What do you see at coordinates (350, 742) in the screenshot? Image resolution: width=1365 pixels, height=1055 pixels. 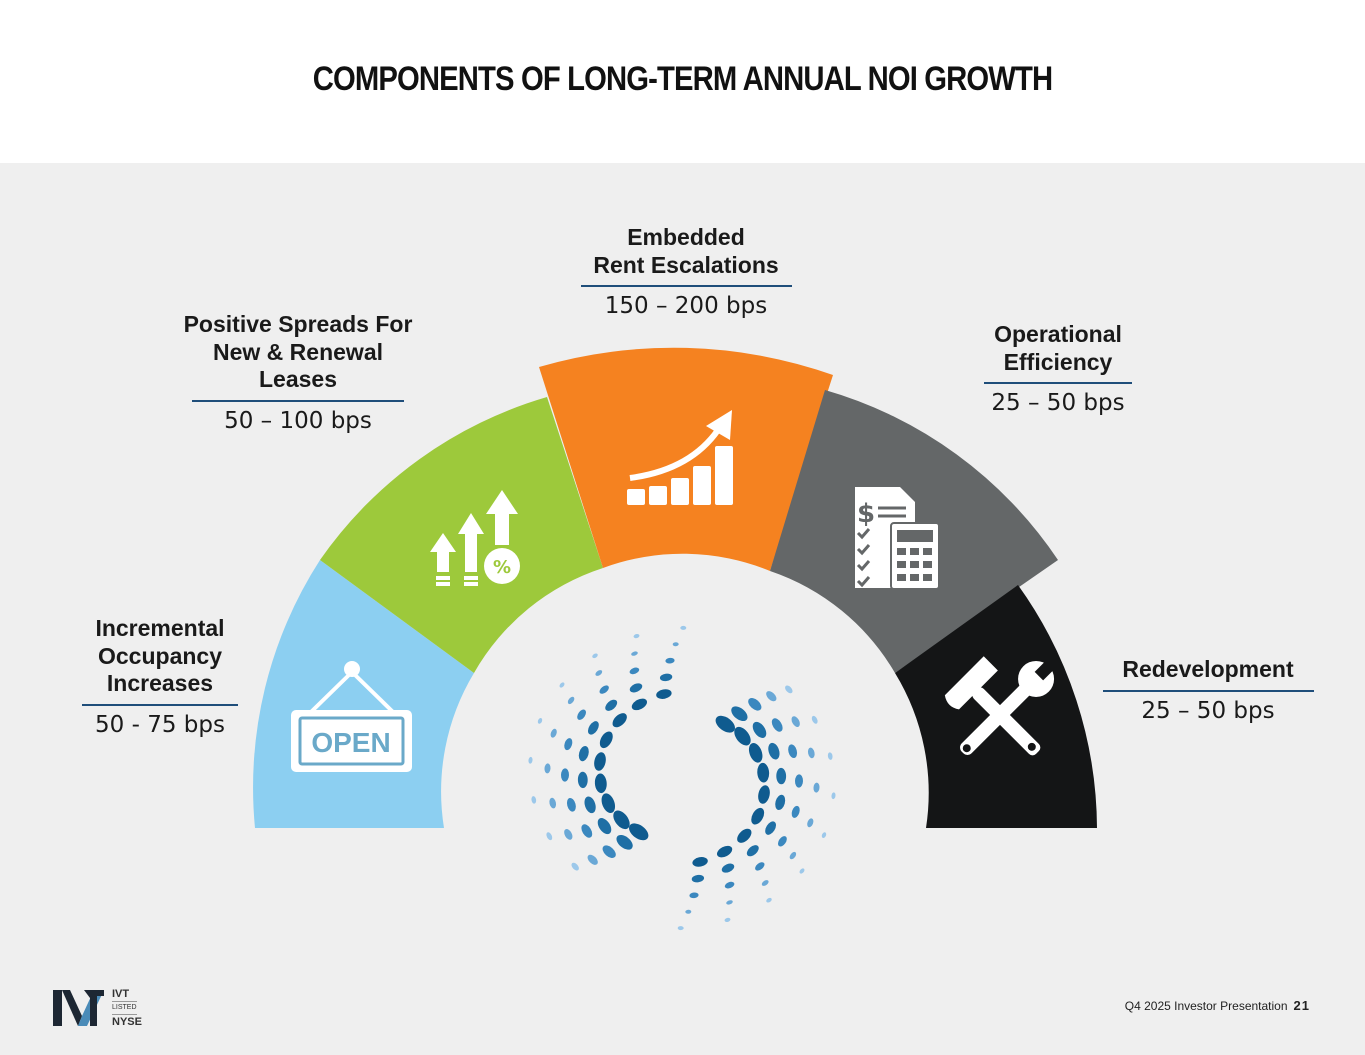 I see `open-sign-text: OPEN` at bounding box center [350, 742].